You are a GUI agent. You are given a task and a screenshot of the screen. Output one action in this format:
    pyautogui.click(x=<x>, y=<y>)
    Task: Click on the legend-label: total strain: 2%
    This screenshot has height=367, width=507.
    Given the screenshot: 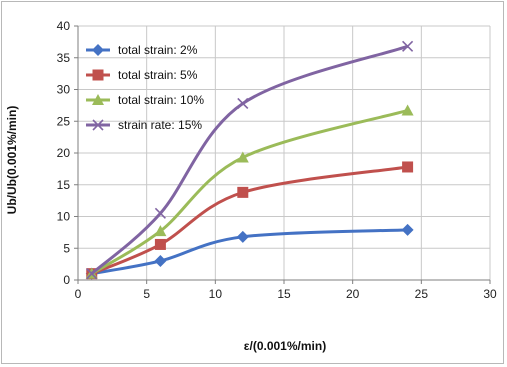 What is the action you would take?
    pyautogui.click(x=158, y=50)
    